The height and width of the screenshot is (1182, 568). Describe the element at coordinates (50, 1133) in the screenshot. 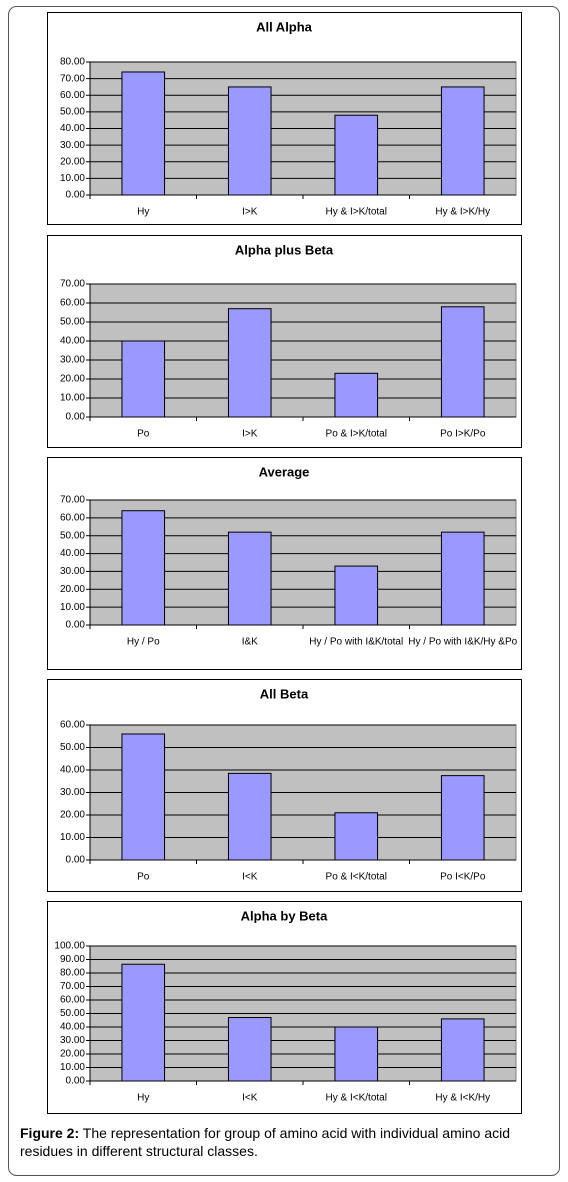

I see `caption-label: Figure 2:` at that location.